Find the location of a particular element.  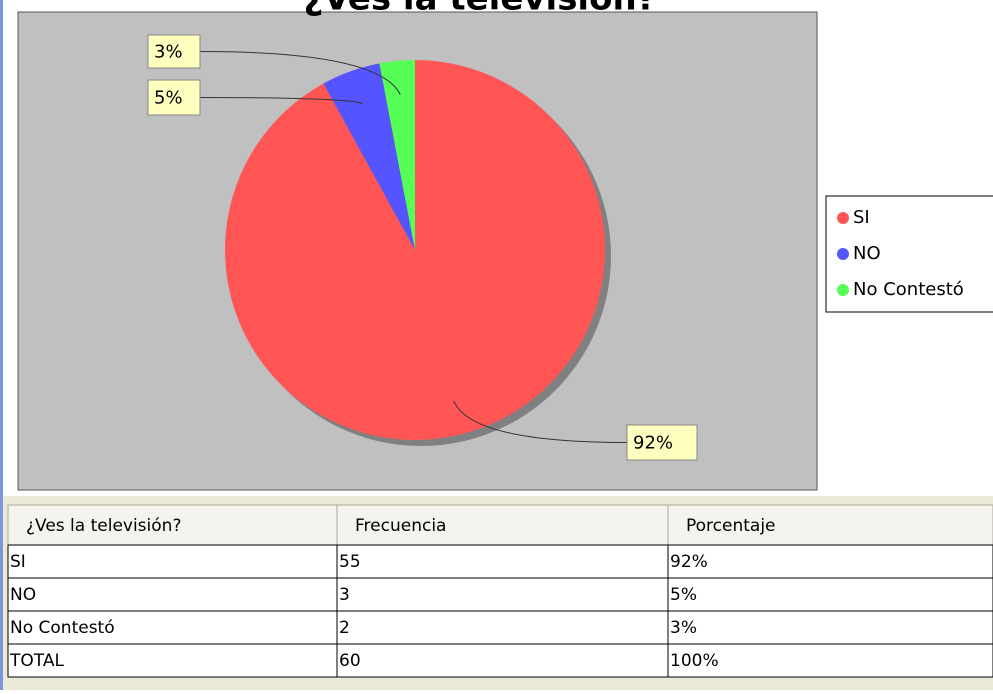

cell-text: 100% is located at coordinates (694, 661).